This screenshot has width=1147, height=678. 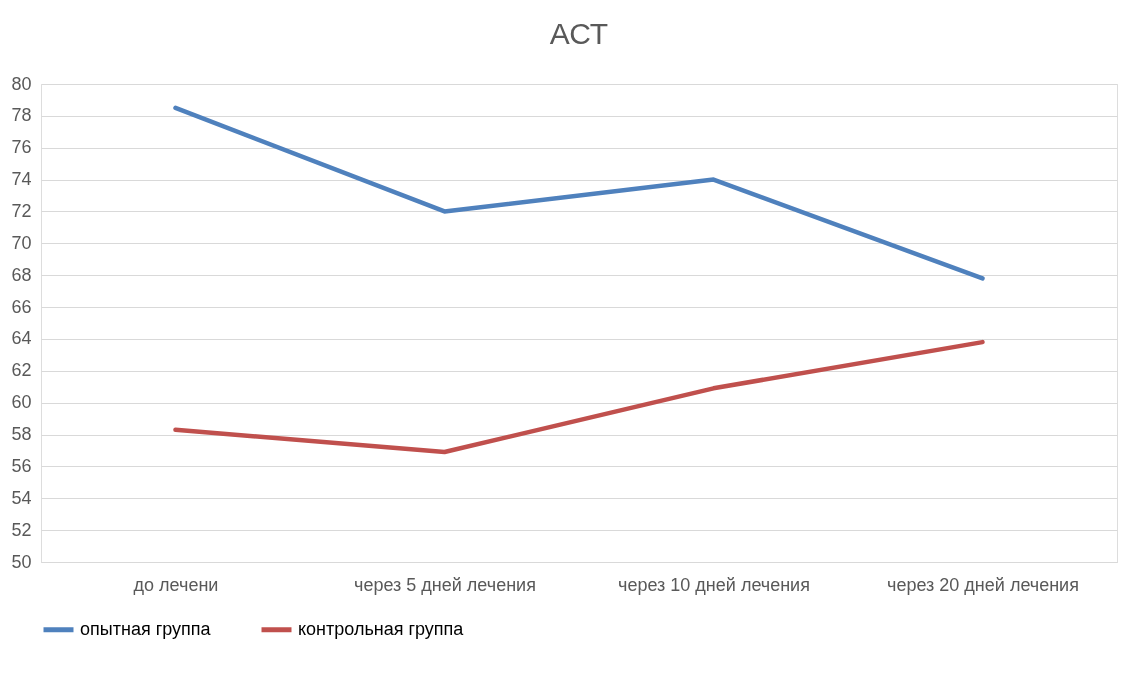 I want to click on y-tick-label: 64, so click(x=21, y=338).